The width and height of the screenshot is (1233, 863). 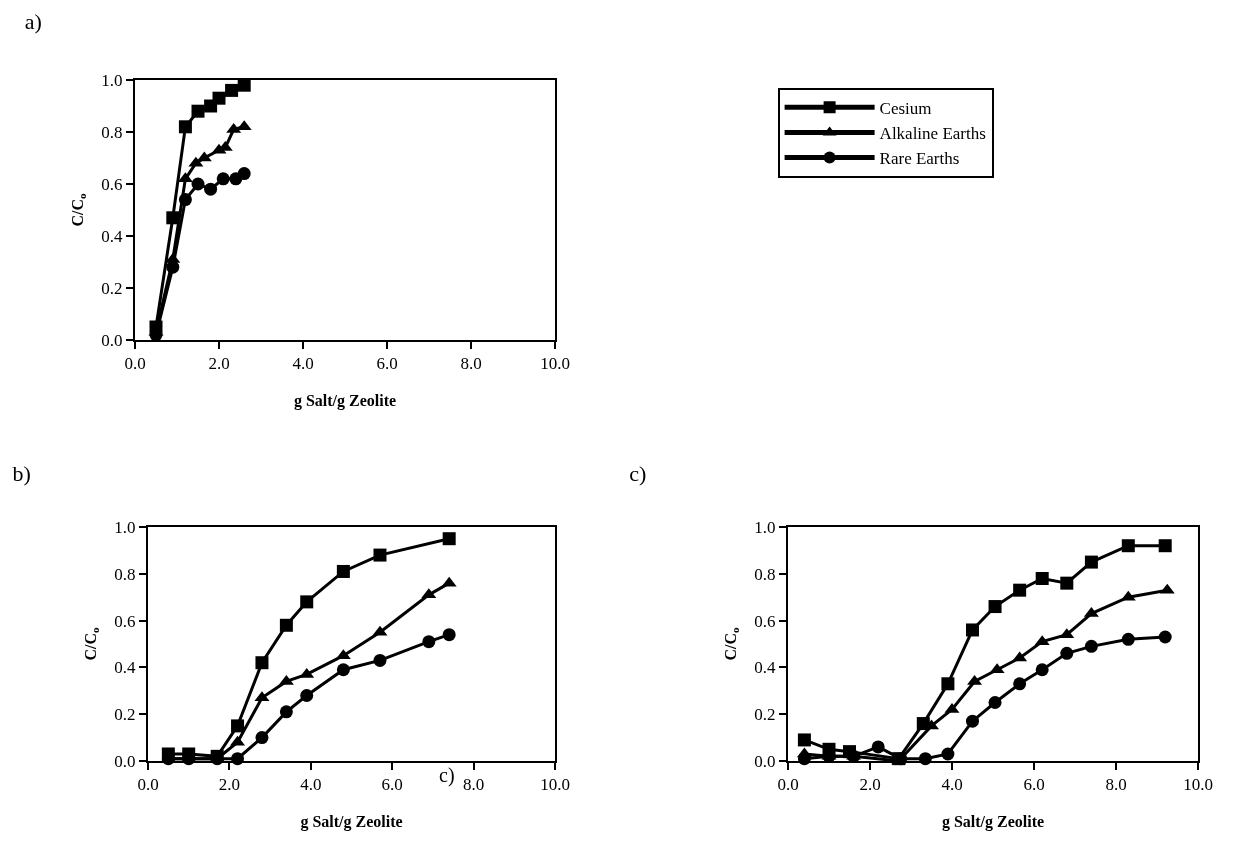 I want to click on chart-title: a), so click(x=33, y=21).